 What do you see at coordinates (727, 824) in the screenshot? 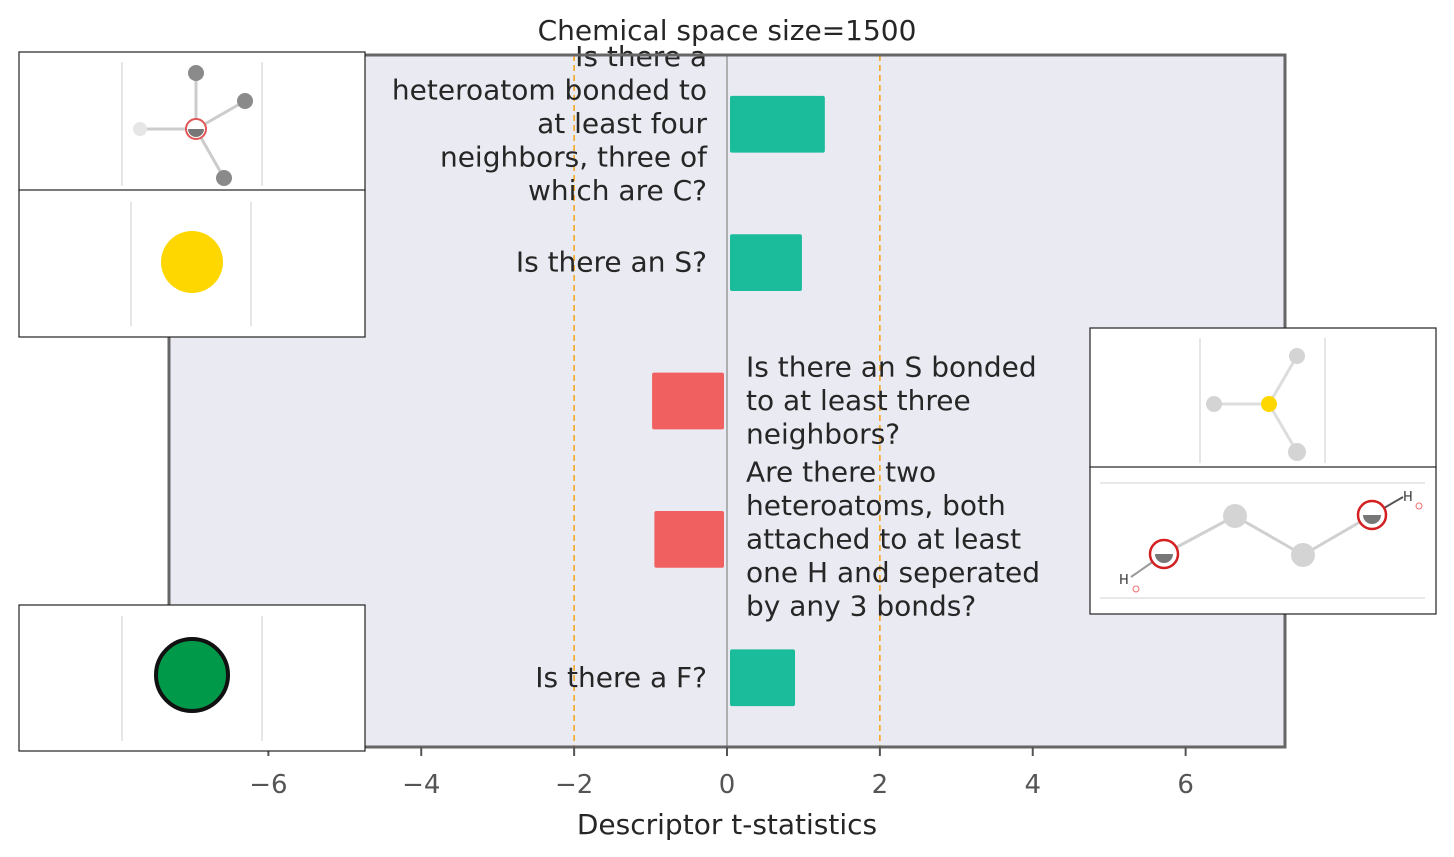
I see `x-axis-label: Descriptor t-statistics` at bounding box center [727, 824].